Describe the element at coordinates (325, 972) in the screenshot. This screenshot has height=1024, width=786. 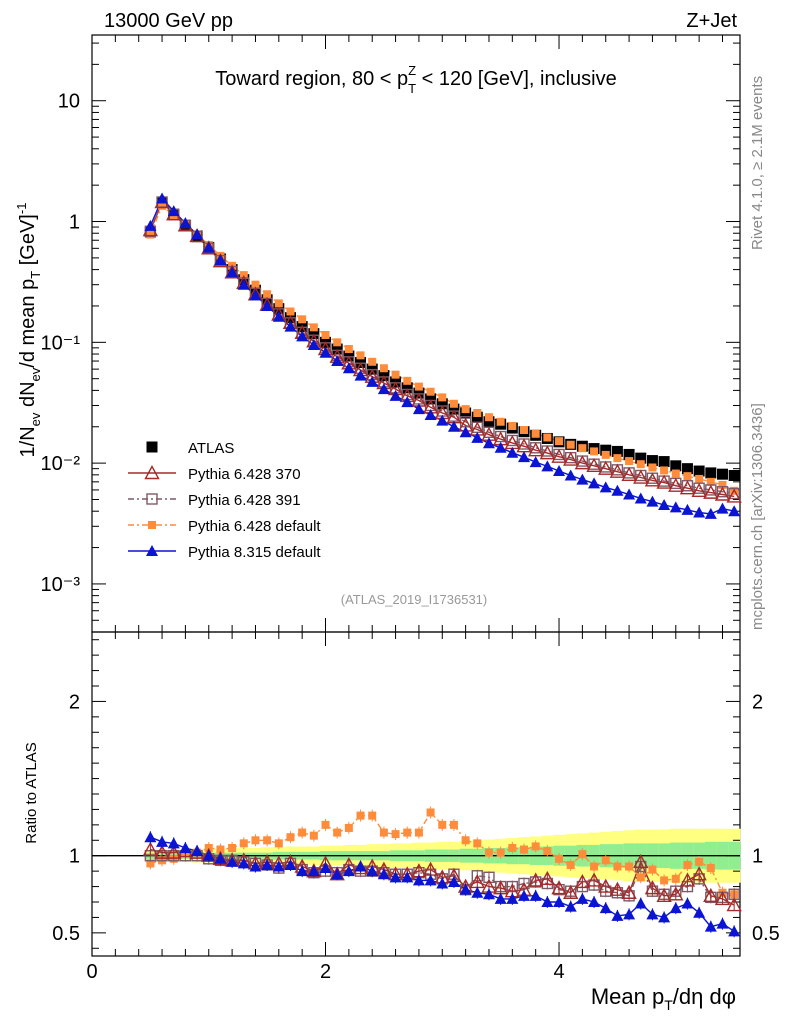
I see `x-tick-label: 2` at that location.